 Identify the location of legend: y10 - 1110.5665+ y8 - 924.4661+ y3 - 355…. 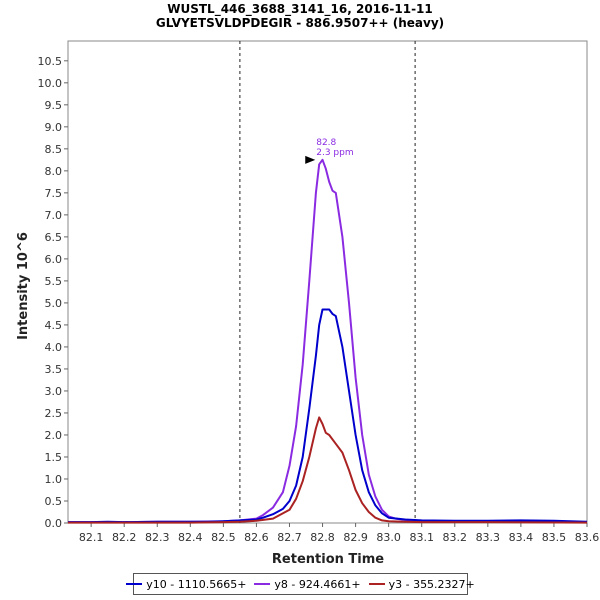
(300, 584).